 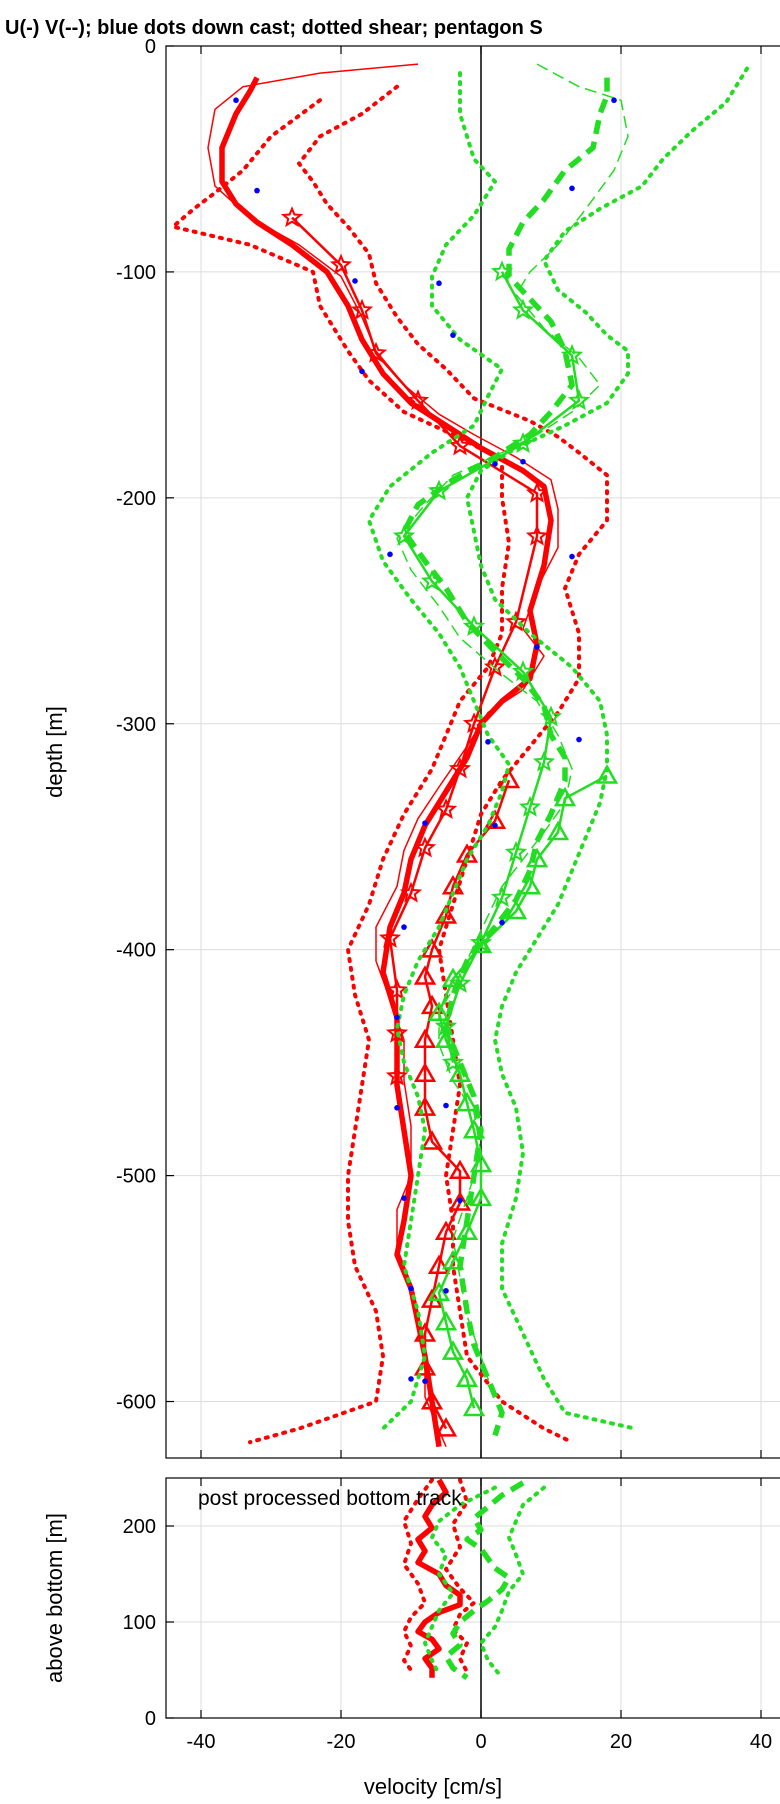 What do you see at coordinates (54, 752) in the screenshot?
I see `depth-axis-label: depth [m]` at bounding box center [54, 752].